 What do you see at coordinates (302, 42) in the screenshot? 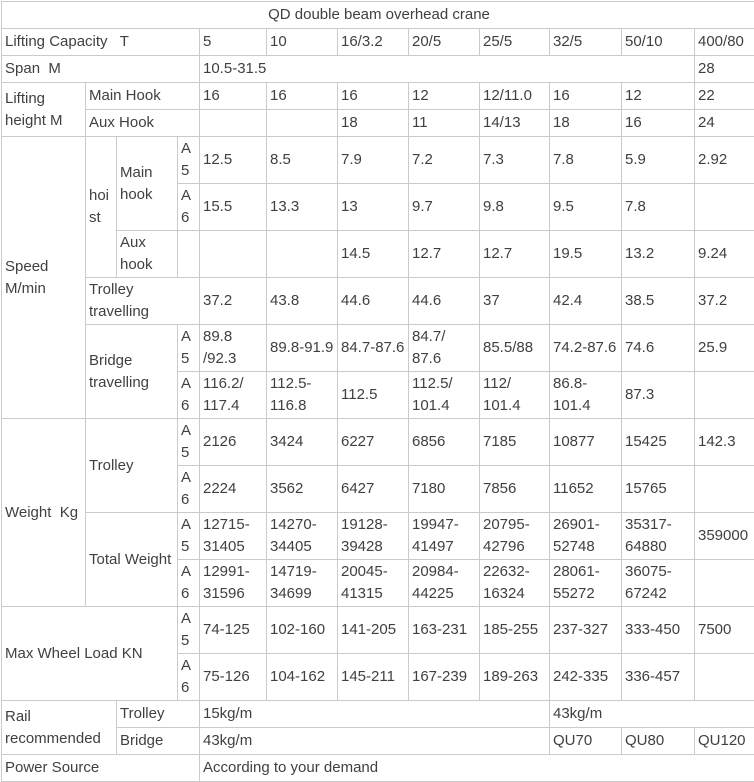
I see `table-cell: 10` at bounding box center [302, 42].